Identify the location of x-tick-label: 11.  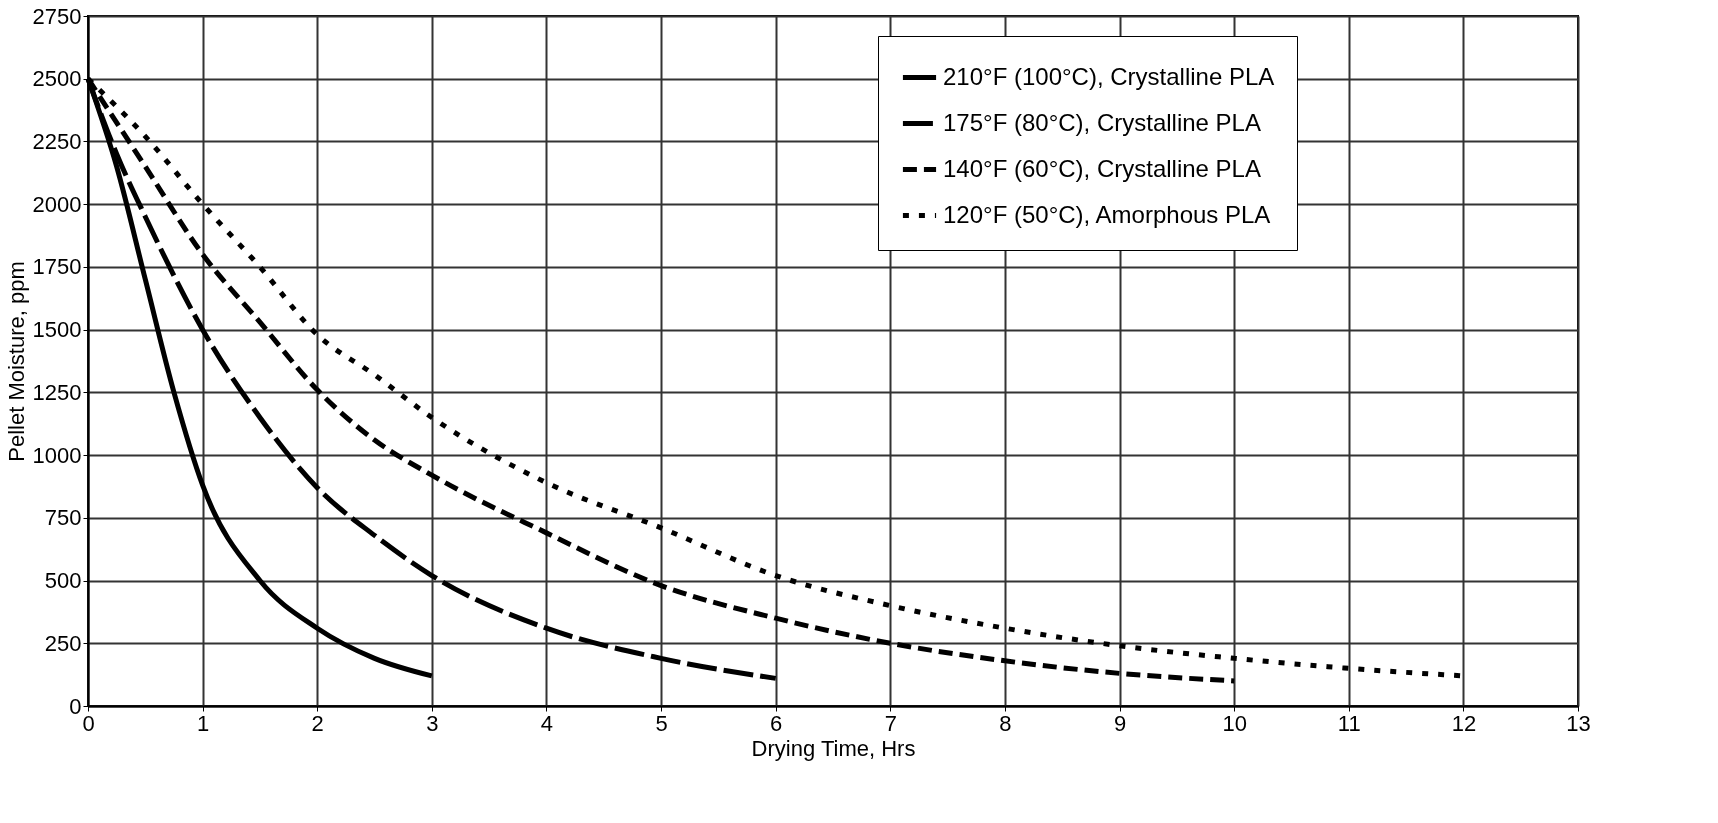
(1349, 723).